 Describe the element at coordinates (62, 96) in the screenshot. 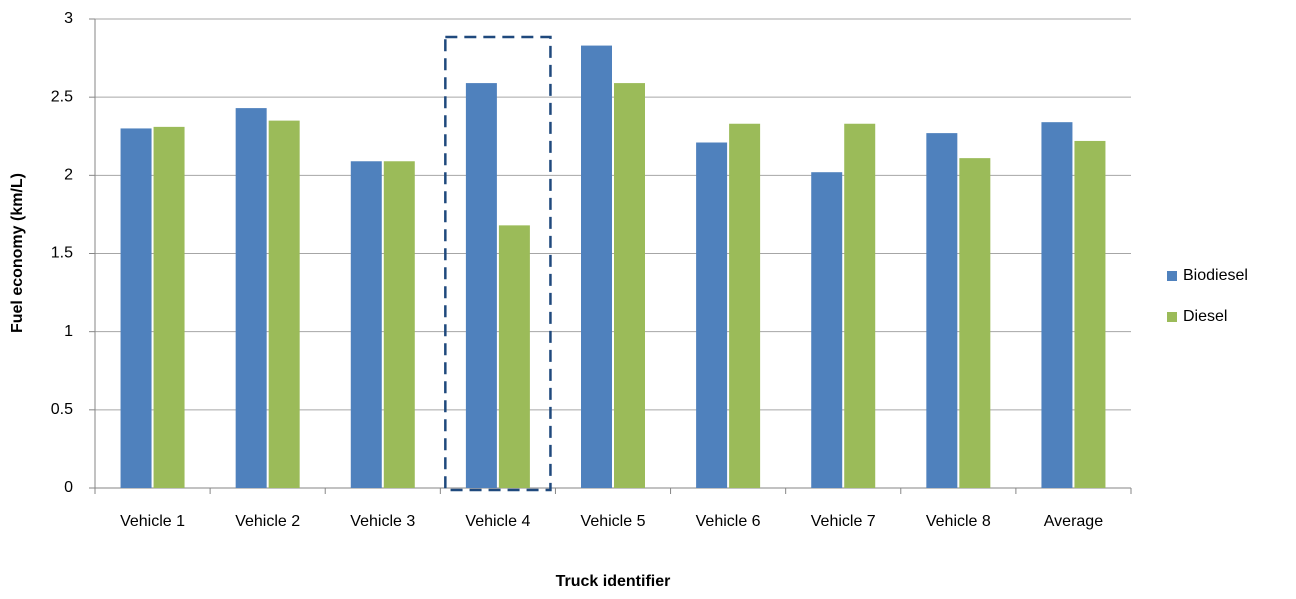

I see `y-tick-label: 2.5` at that location.